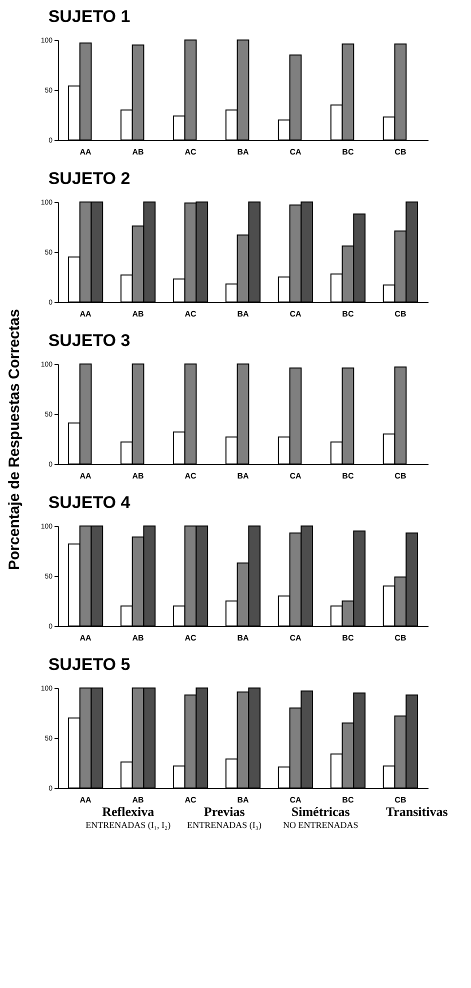  I want to click on chart-title: SUJETO 4, so click(89, 502).